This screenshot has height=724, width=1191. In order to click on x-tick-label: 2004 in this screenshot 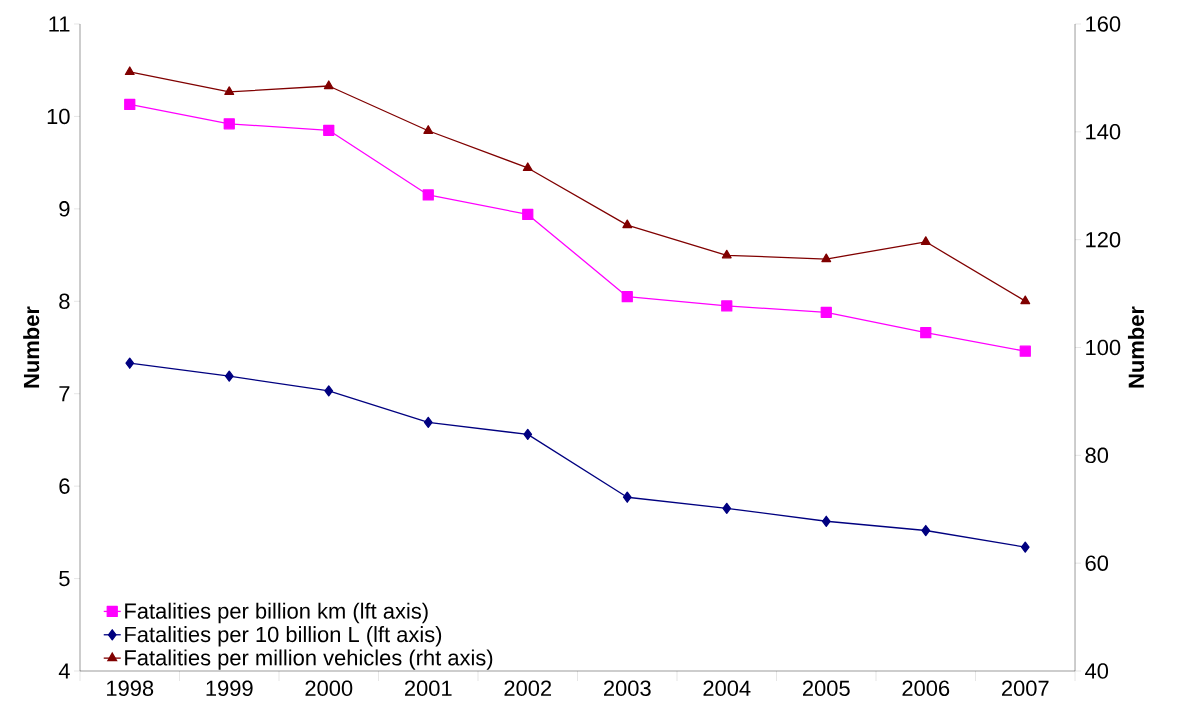, I will do `click(727, 688)`.